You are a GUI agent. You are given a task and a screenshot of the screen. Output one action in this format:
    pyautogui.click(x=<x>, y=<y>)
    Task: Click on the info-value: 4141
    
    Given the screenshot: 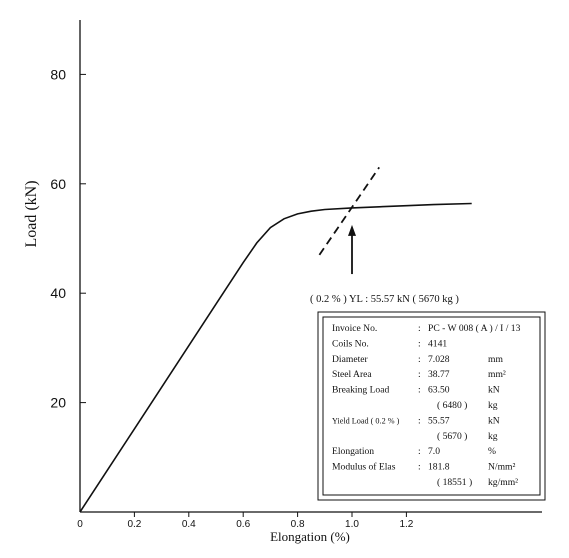 What is the action you would take?
    pyautogui.click(x=437, y=343)
    